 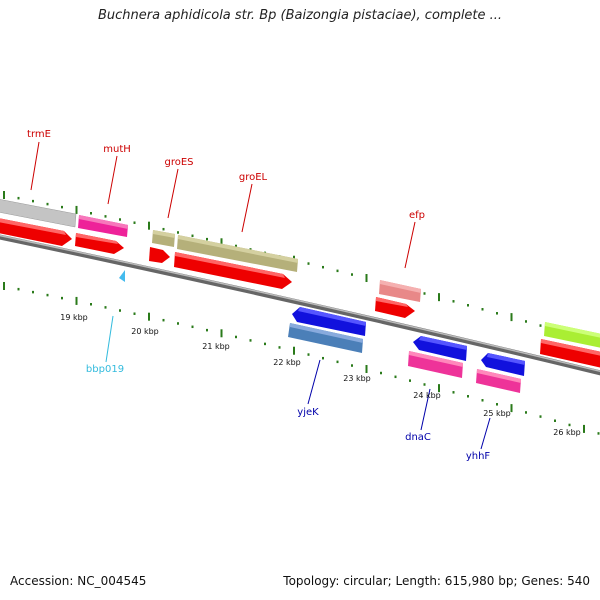 I want to click on gene-label-trmE: trmE, so click(x=39, y=134).